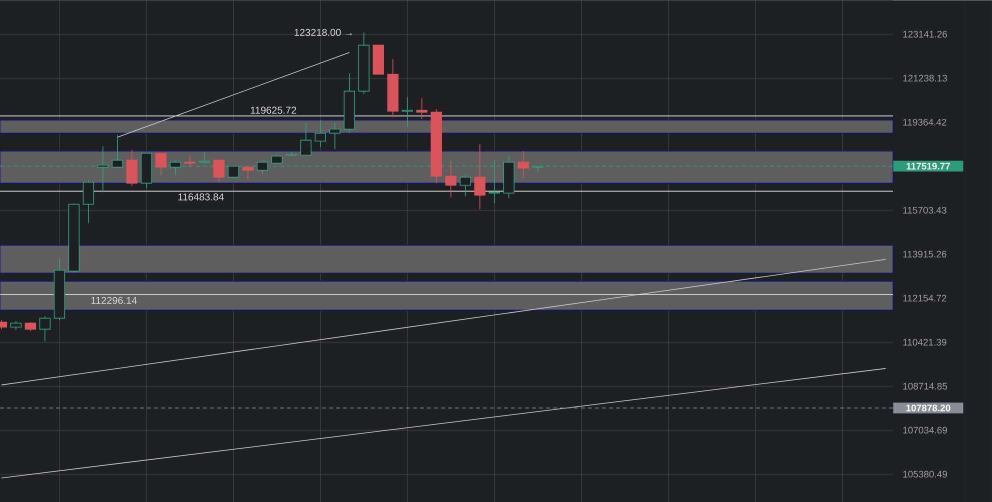 This screenshot has height=502, width=992. Describe the element at coordinates (323, 32) in the screenshot. I see `annotation: 123218.00 →` at that location.